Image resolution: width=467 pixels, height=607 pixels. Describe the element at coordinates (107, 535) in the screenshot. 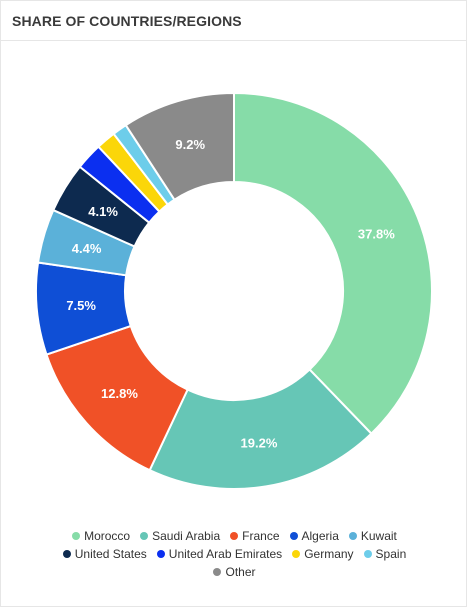

I see `legend-label: Morocco` at that location.